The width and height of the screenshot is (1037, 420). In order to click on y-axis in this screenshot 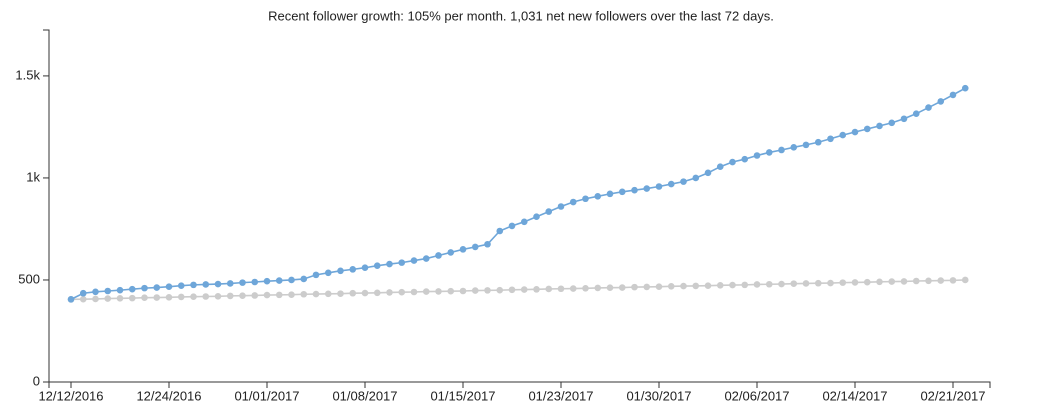, I will do `click(46, 206)`.